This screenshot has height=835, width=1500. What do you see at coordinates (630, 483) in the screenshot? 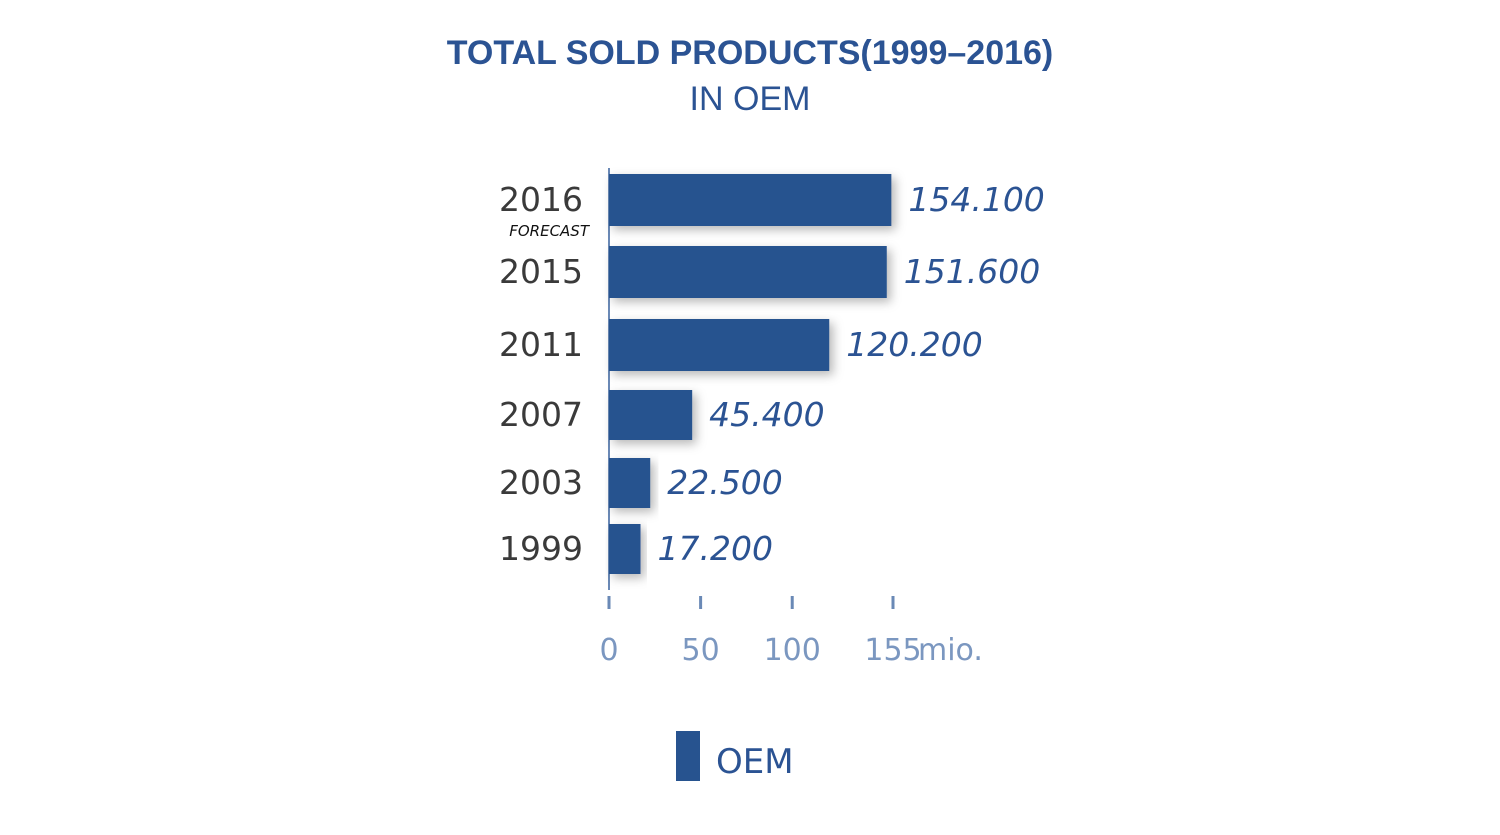
I see `bar-2003` at bounding box center [630, 483].